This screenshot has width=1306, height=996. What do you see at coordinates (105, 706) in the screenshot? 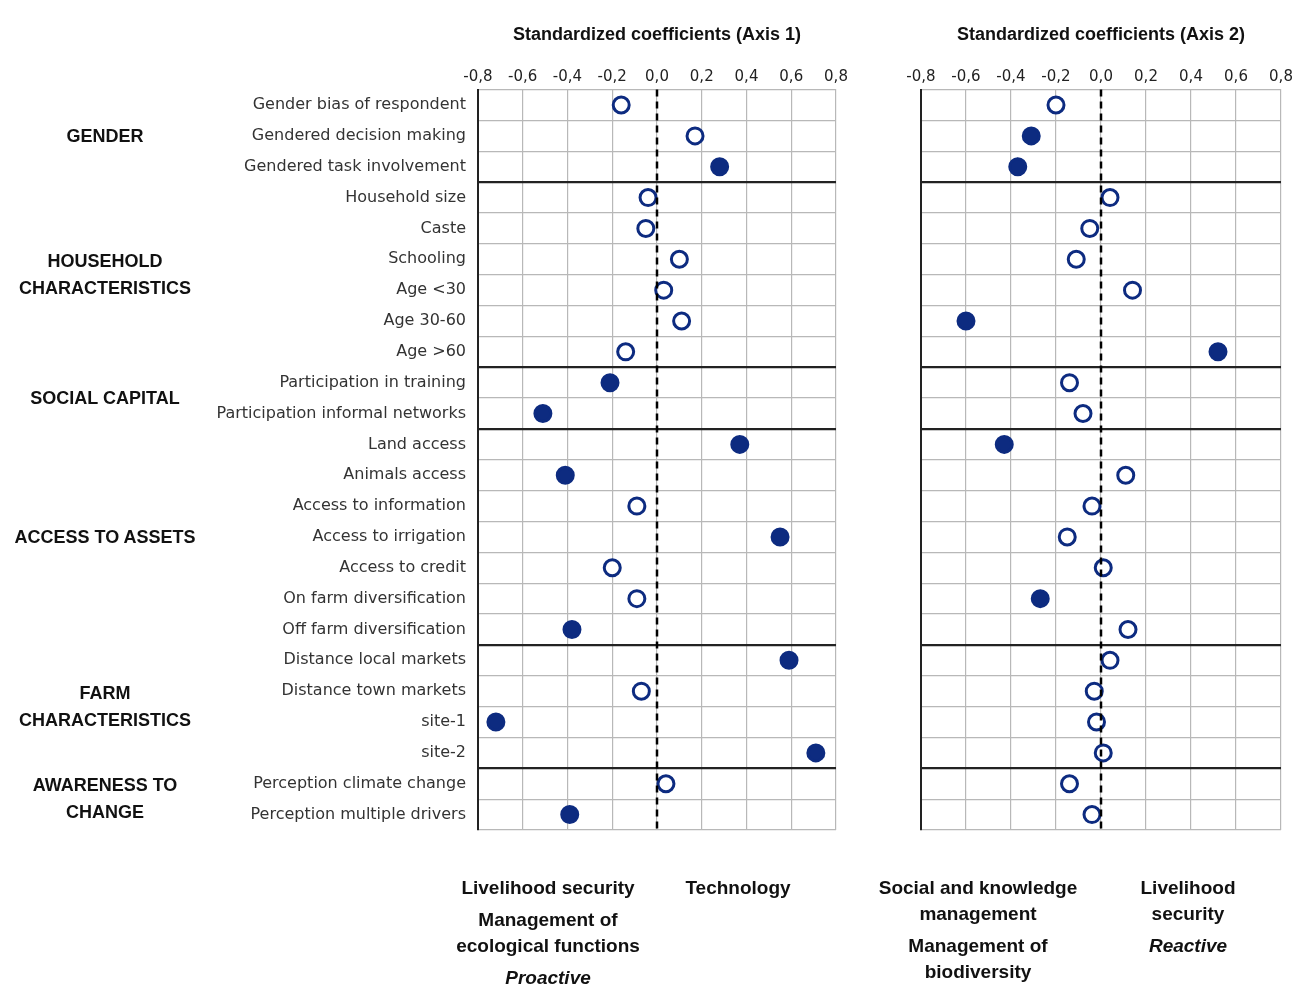
I see `text: FARM CHARACTERISTICS` at bounding box center [105, 706].